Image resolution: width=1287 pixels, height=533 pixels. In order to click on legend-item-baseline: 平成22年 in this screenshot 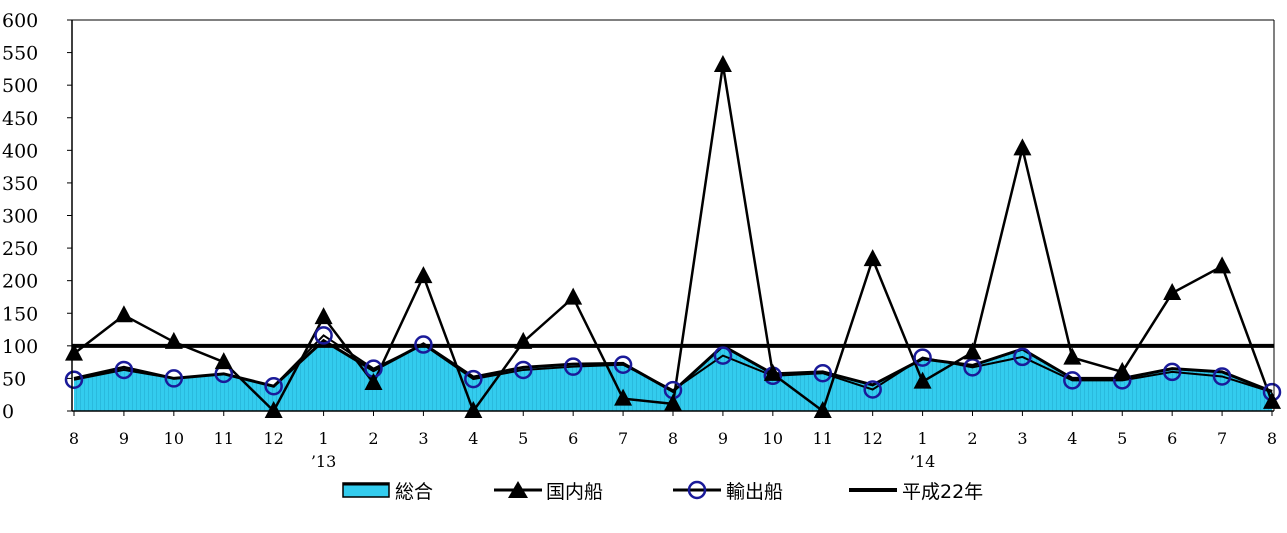, I will do `click(916, 492)`.